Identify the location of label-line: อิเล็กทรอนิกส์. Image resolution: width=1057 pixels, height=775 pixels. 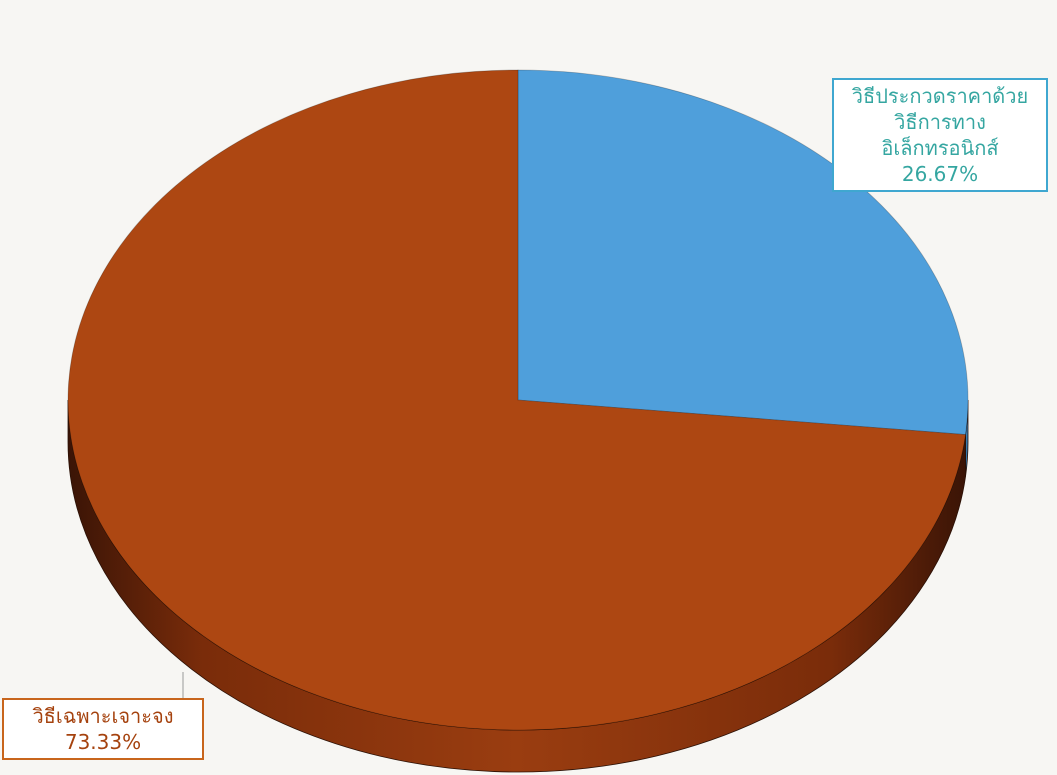
(940, 148).